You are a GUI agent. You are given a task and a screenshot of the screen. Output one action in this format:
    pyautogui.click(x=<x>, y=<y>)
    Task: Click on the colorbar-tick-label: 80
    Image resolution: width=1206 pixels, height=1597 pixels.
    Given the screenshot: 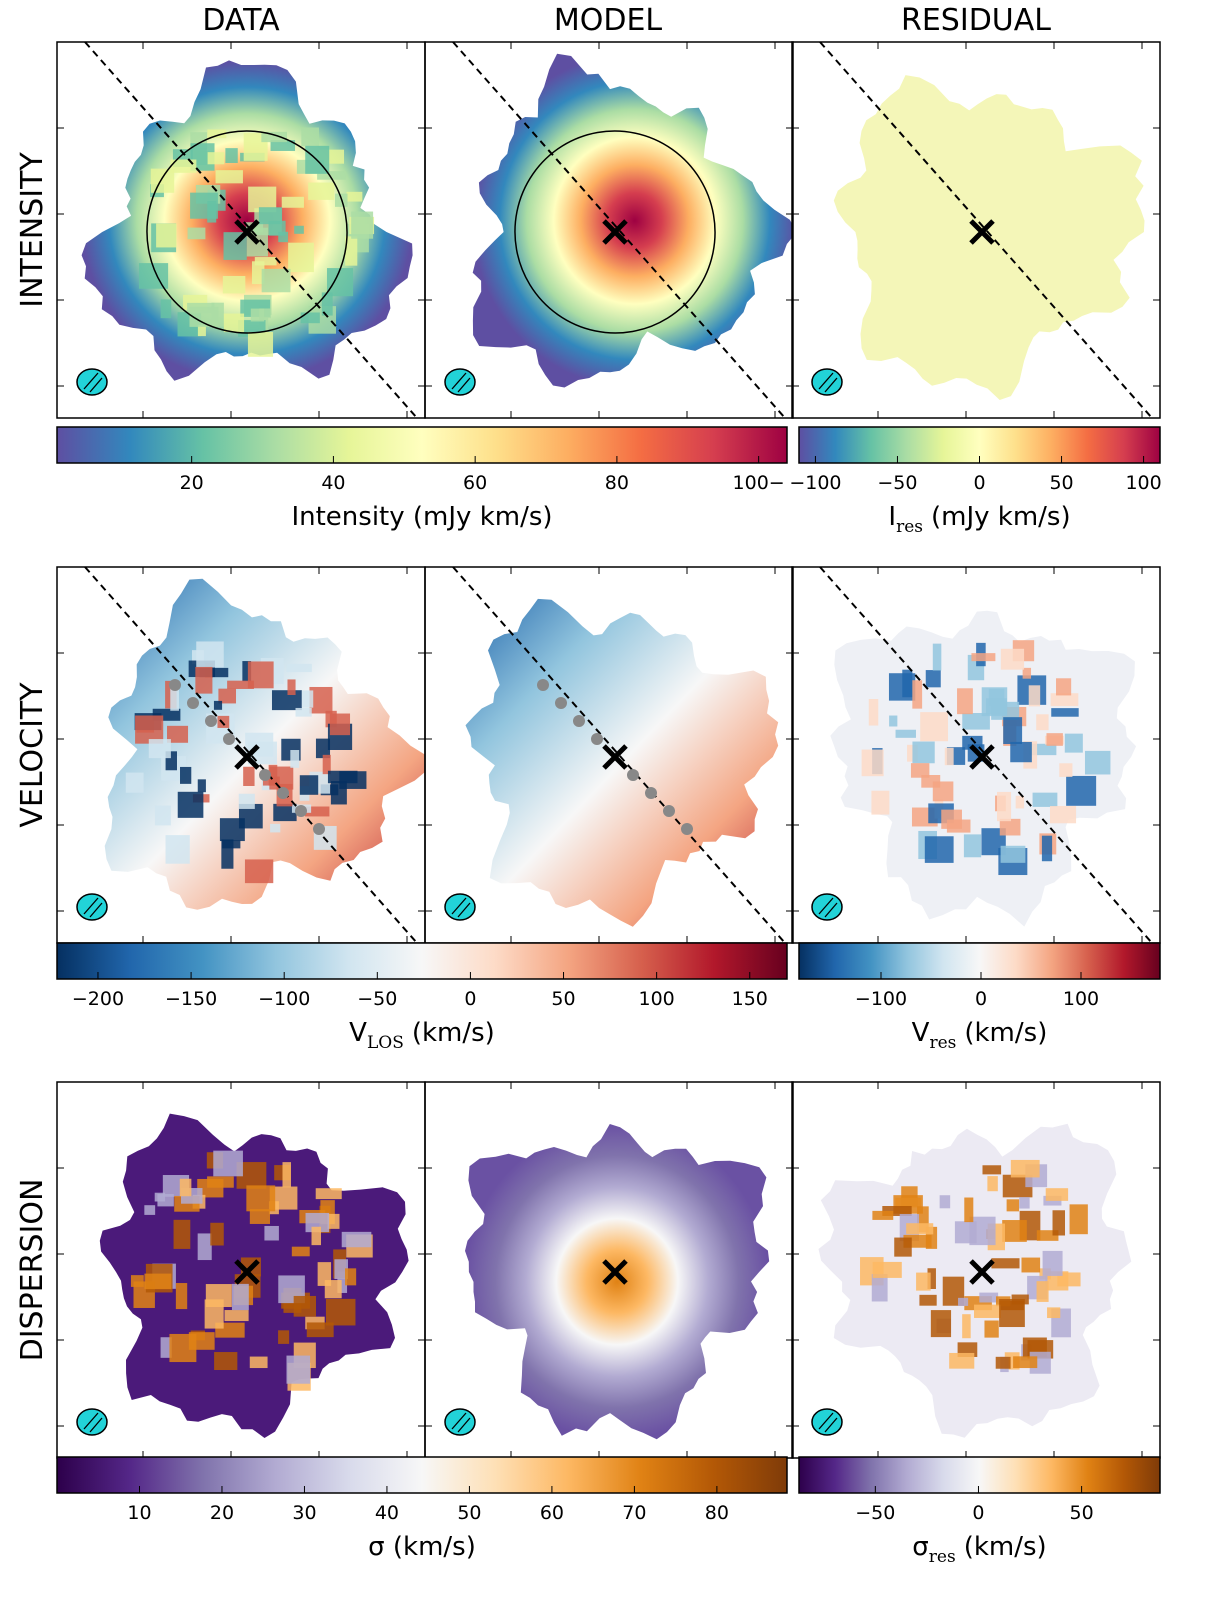 What is the action you would take?
    pyautogui.click(x=717, y=1513)
    